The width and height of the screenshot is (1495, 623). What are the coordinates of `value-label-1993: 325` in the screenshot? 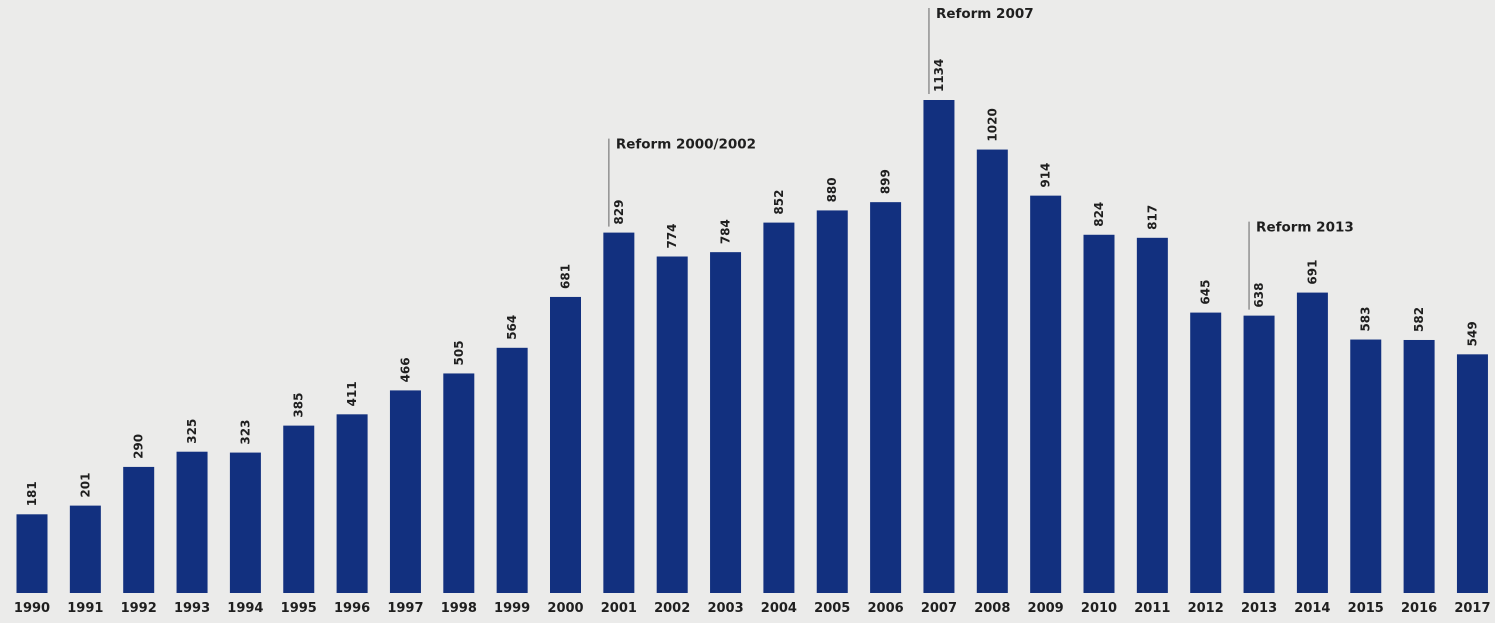 It's located at (192, 431).